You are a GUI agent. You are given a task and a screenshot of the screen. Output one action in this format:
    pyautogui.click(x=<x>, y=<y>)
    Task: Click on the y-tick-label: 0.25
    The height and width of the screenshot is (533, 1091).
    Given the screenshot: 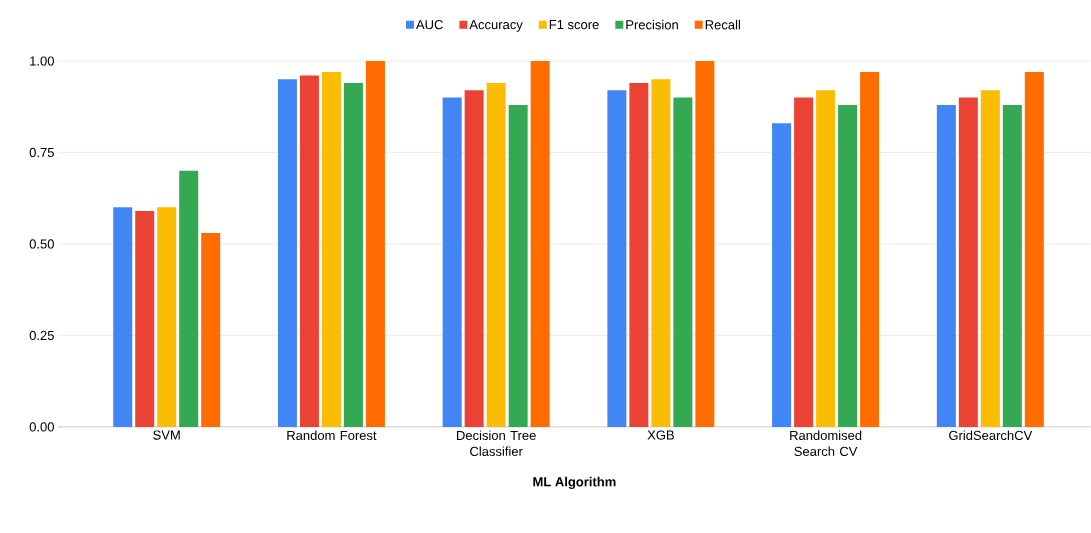 What is the action you would take?
    pyautogui.click(x=41, y=335)
    